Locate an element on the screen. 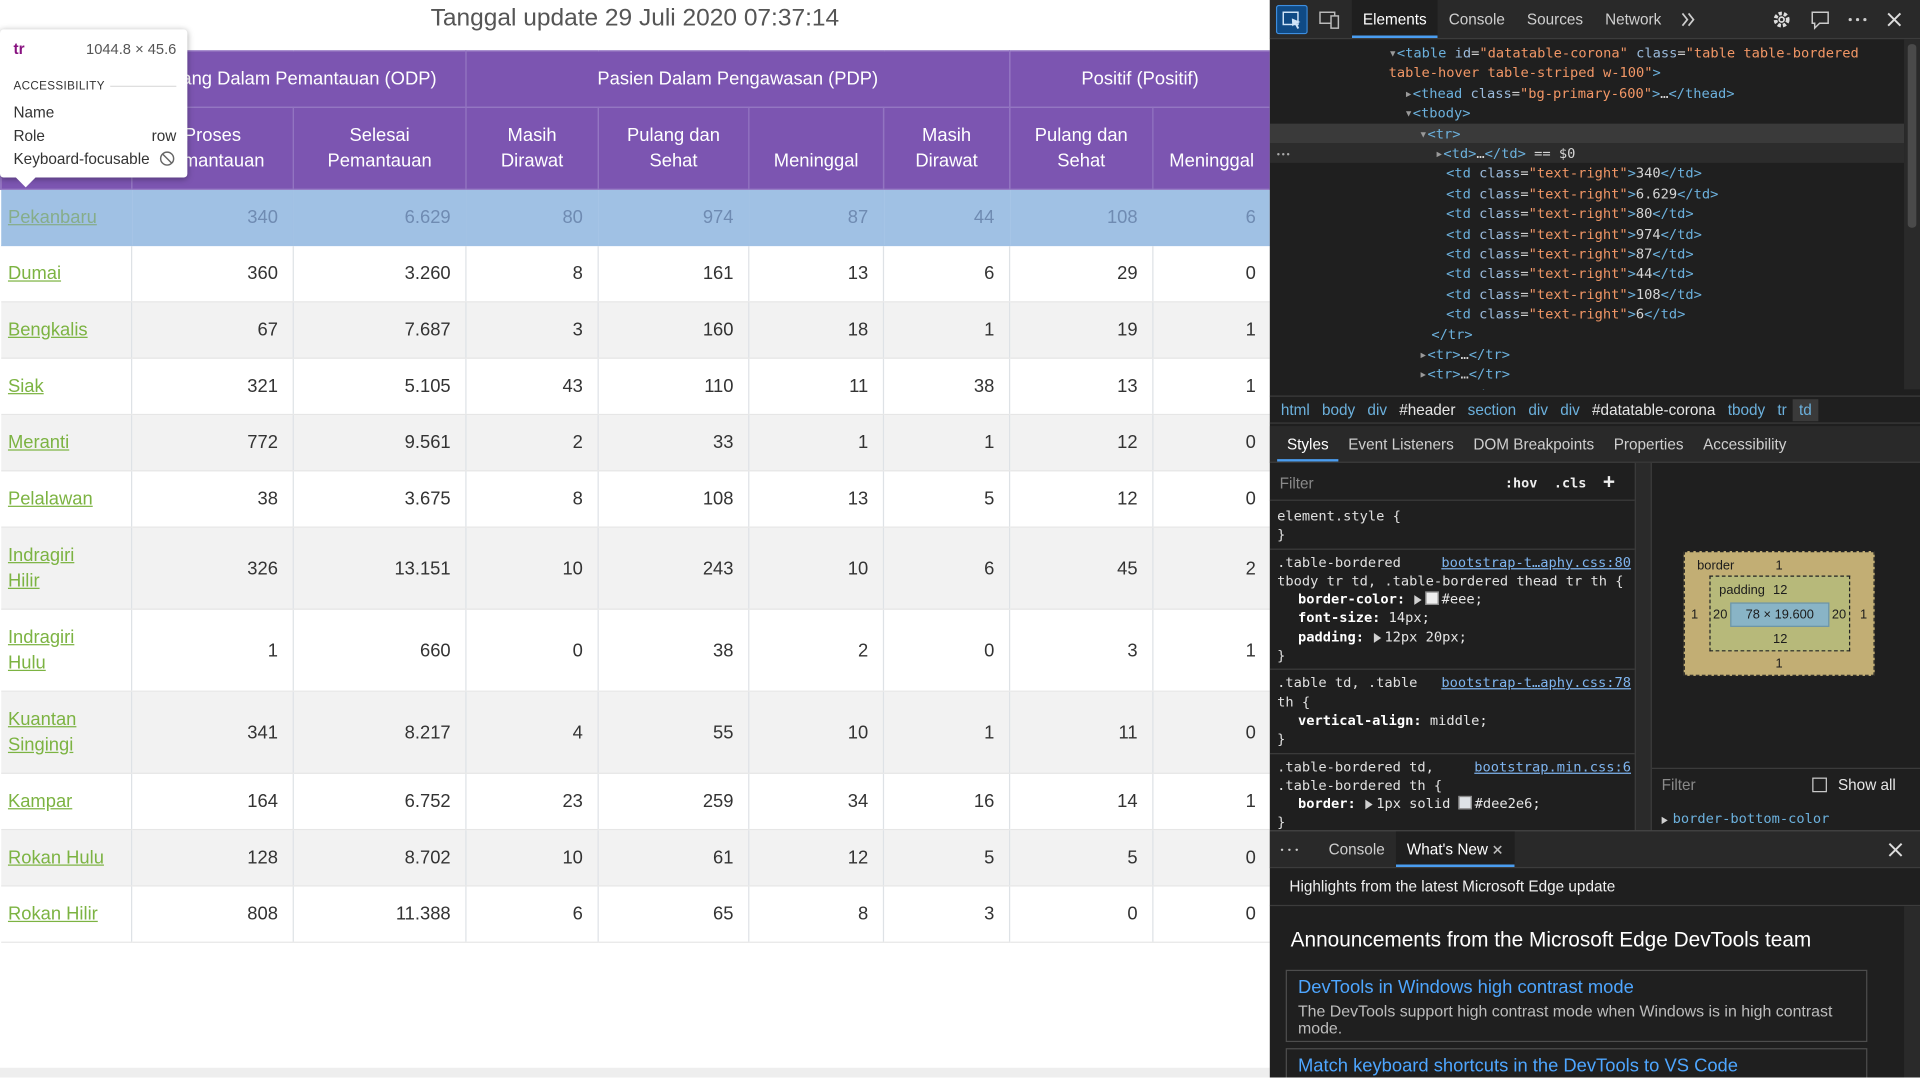 Image resolution: width=1920 pixels, height=1078 pixels. show-all-label: Show all is located at coordinates (1866, 785).